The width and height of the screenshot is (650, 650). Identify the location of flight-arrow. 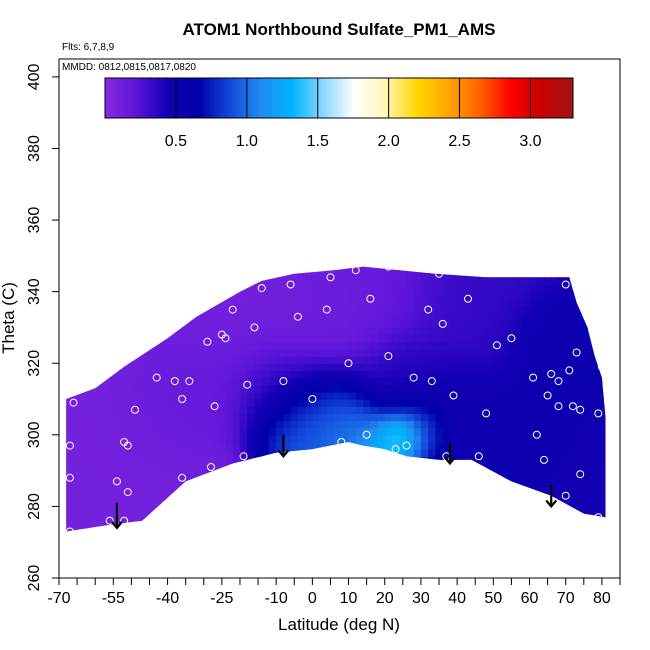
(283, 446).